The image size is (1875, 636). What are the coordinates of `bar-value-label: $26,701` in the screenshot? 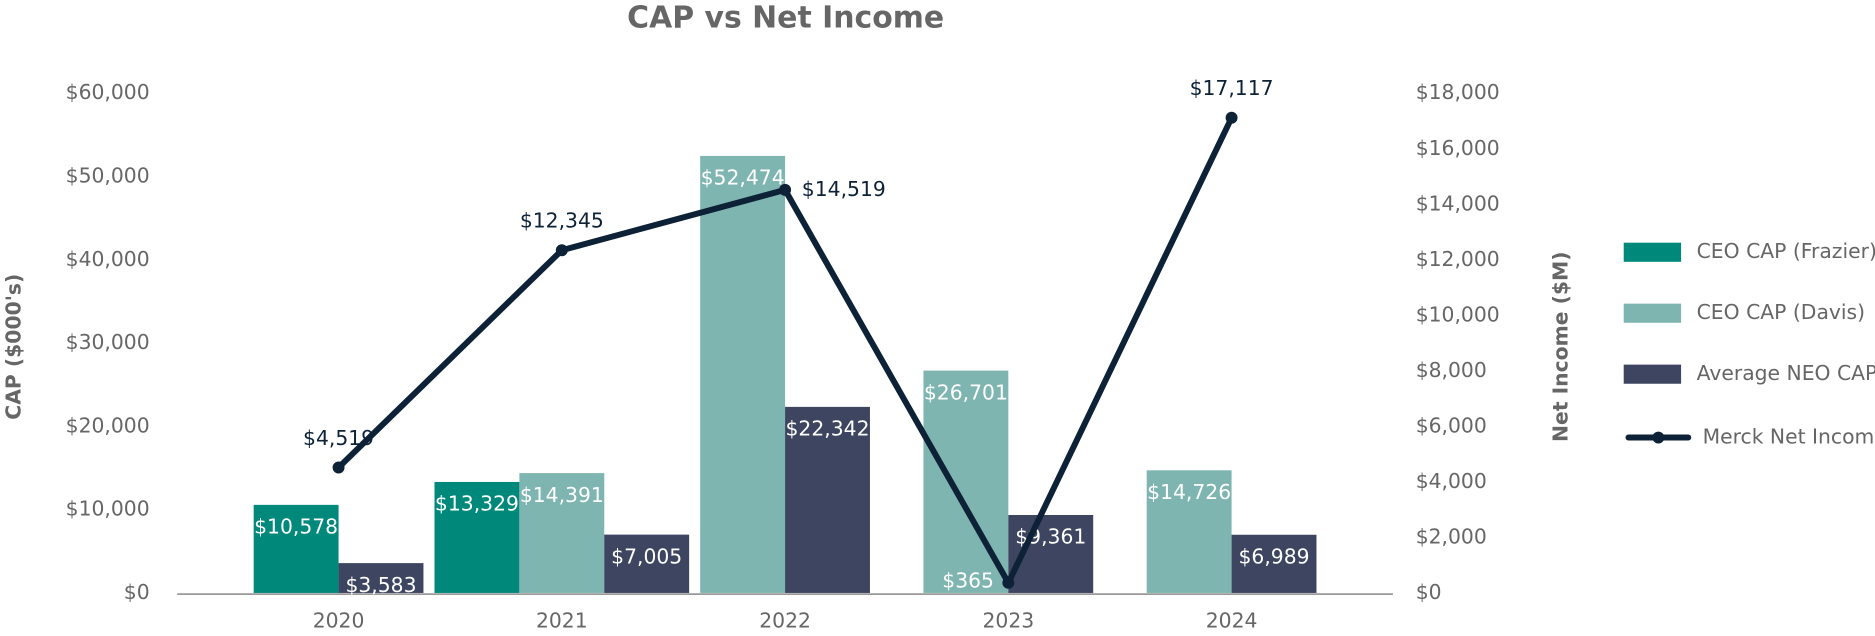 It's located at (966, 392).